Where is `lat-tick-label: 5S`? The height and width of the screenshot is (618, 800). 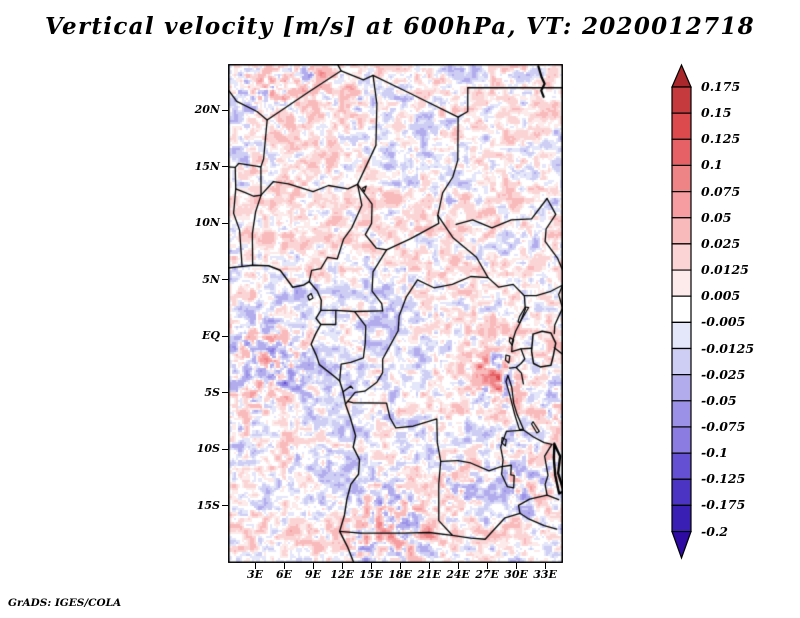 lat-tick-label: 5S is located at coordinates (212, 392).